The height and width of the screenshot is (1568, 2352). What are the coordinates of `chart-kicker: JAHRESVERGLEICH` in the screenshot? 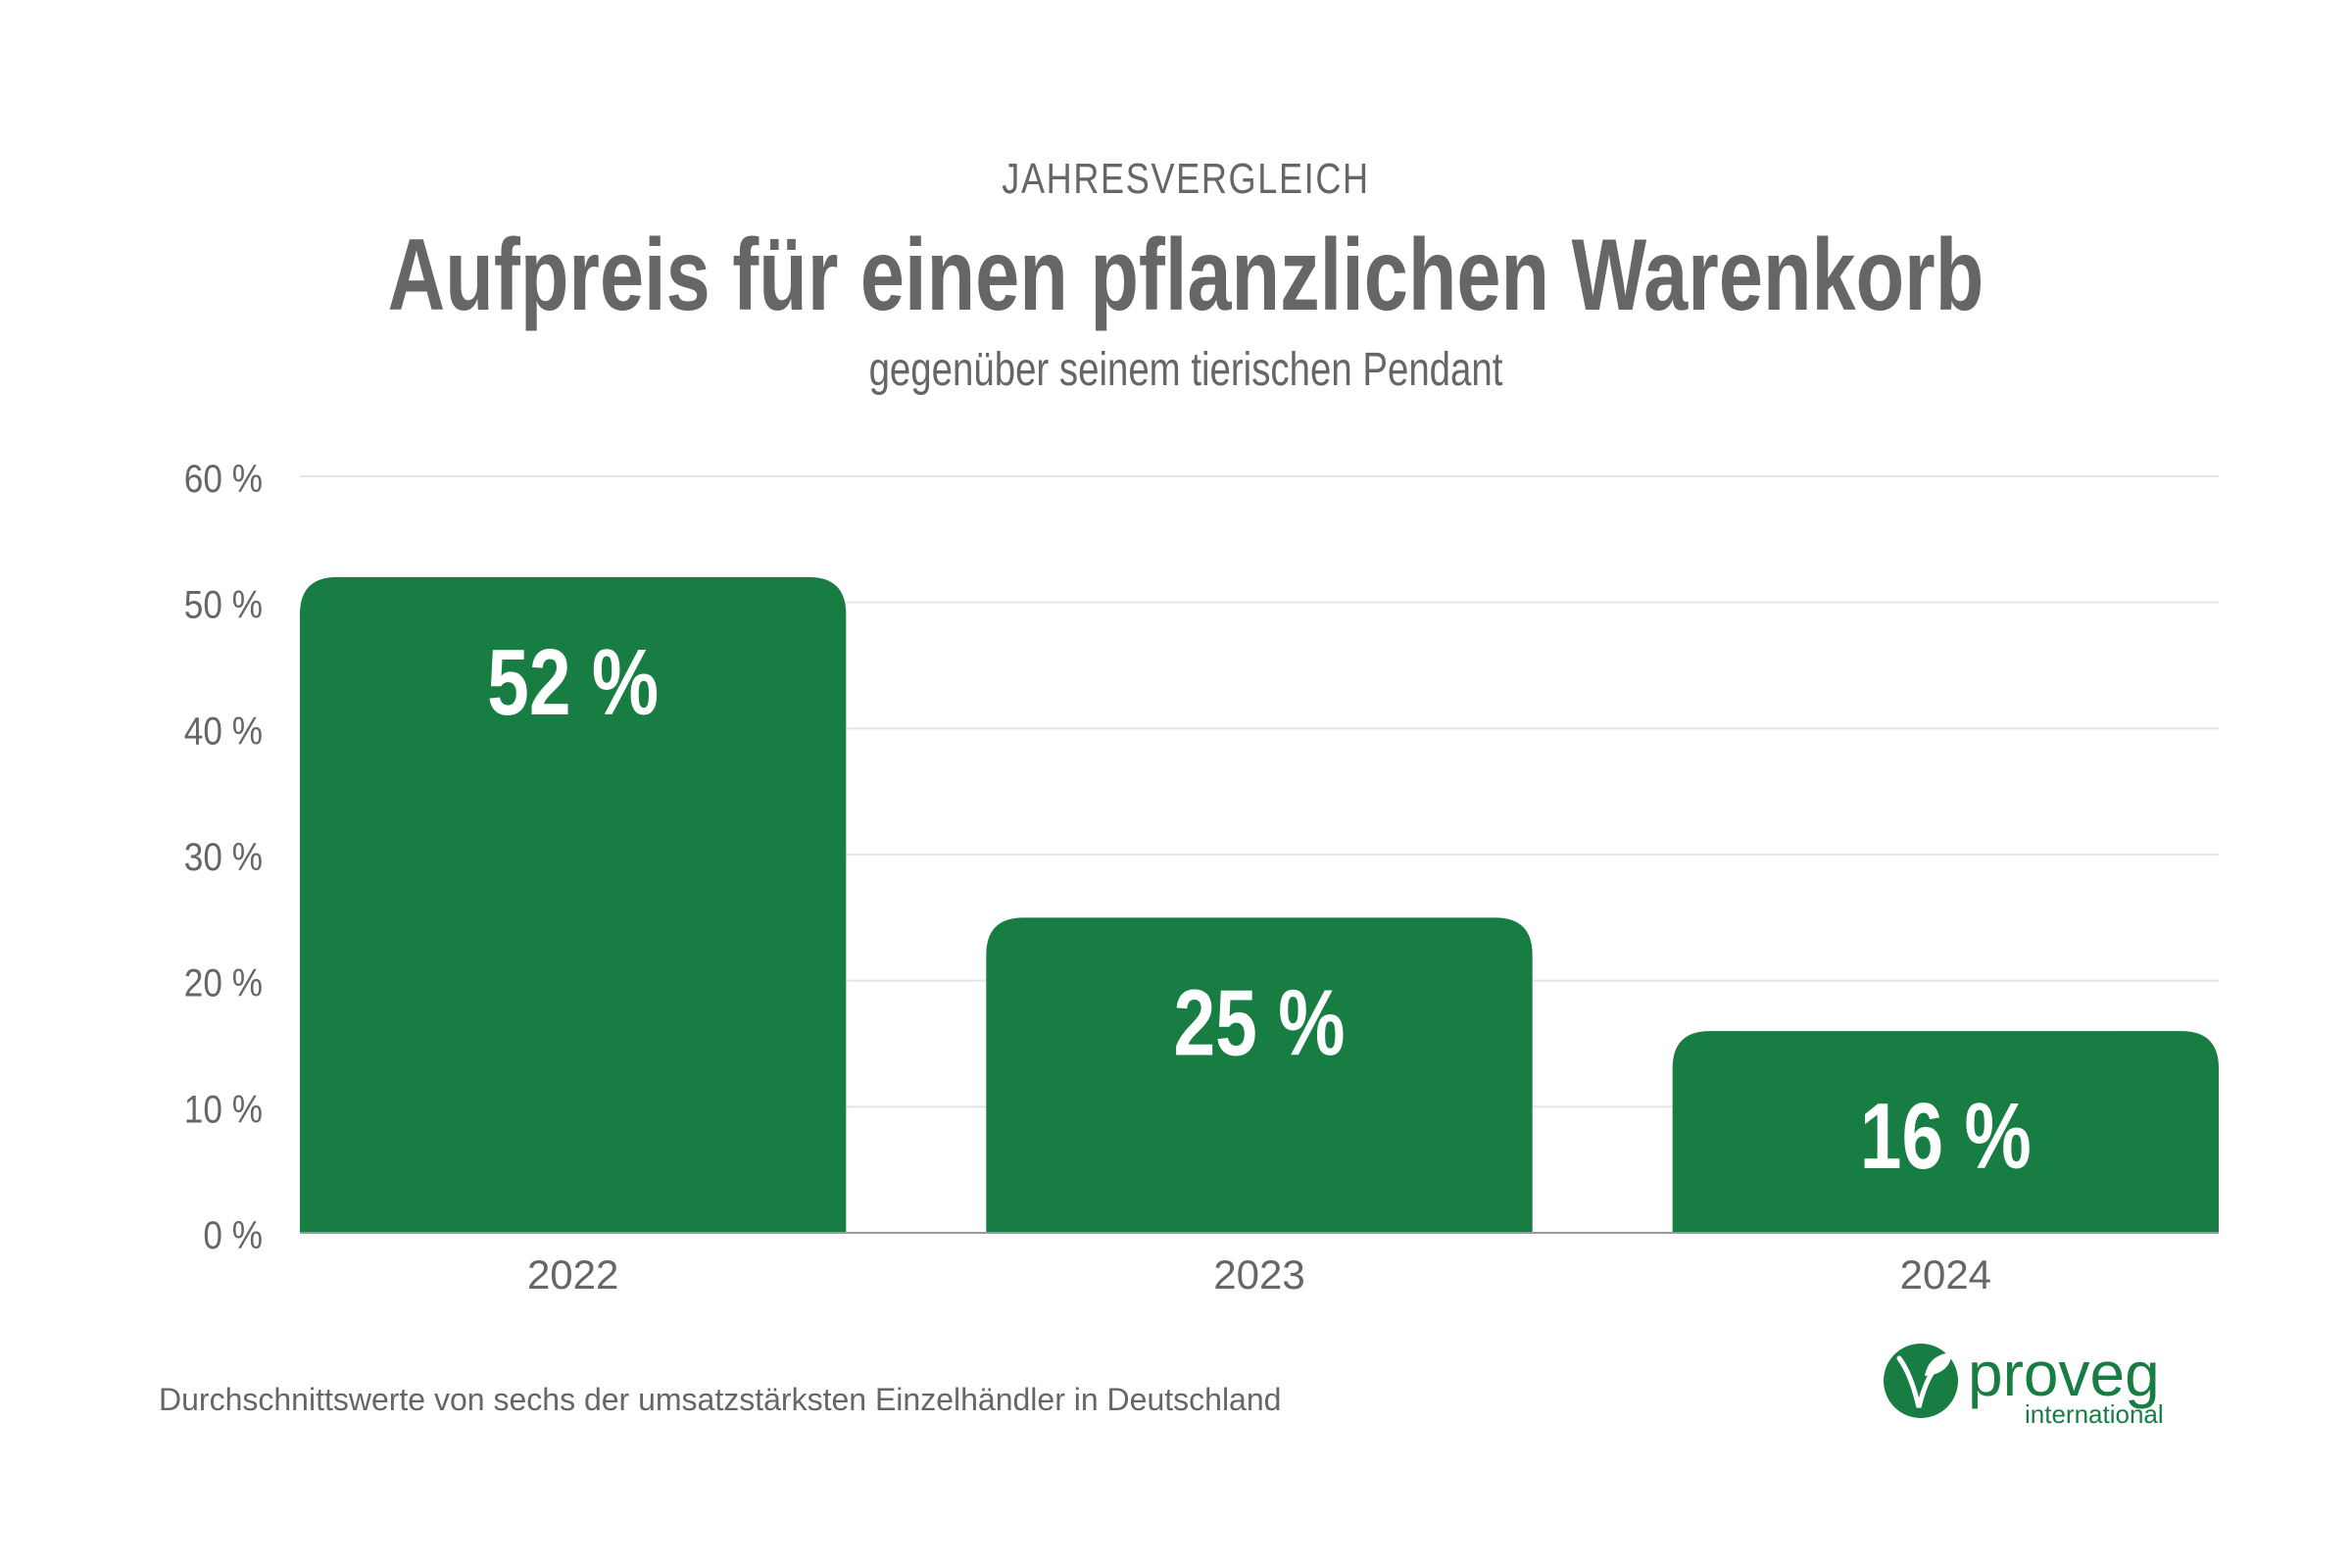 It's located at (1186, 179).